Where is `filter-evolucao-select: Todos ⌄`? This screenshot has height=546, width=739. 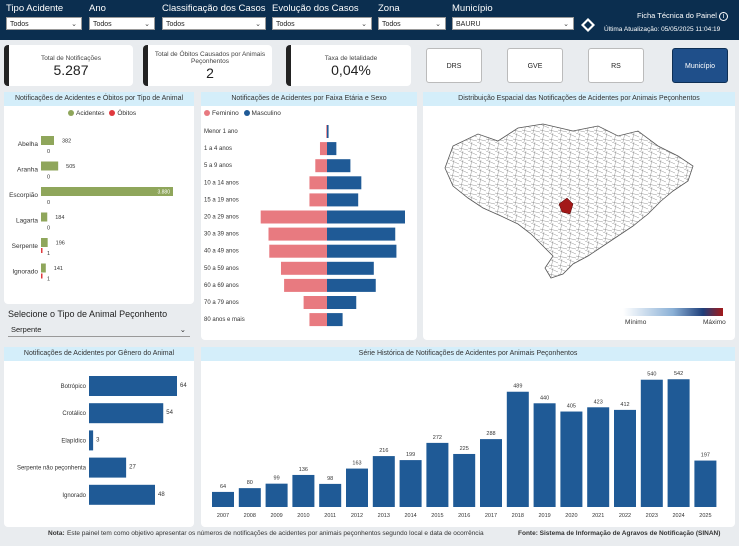
filter-evolucao-select: Todos ⌄ is located at coordinates (322, 23).